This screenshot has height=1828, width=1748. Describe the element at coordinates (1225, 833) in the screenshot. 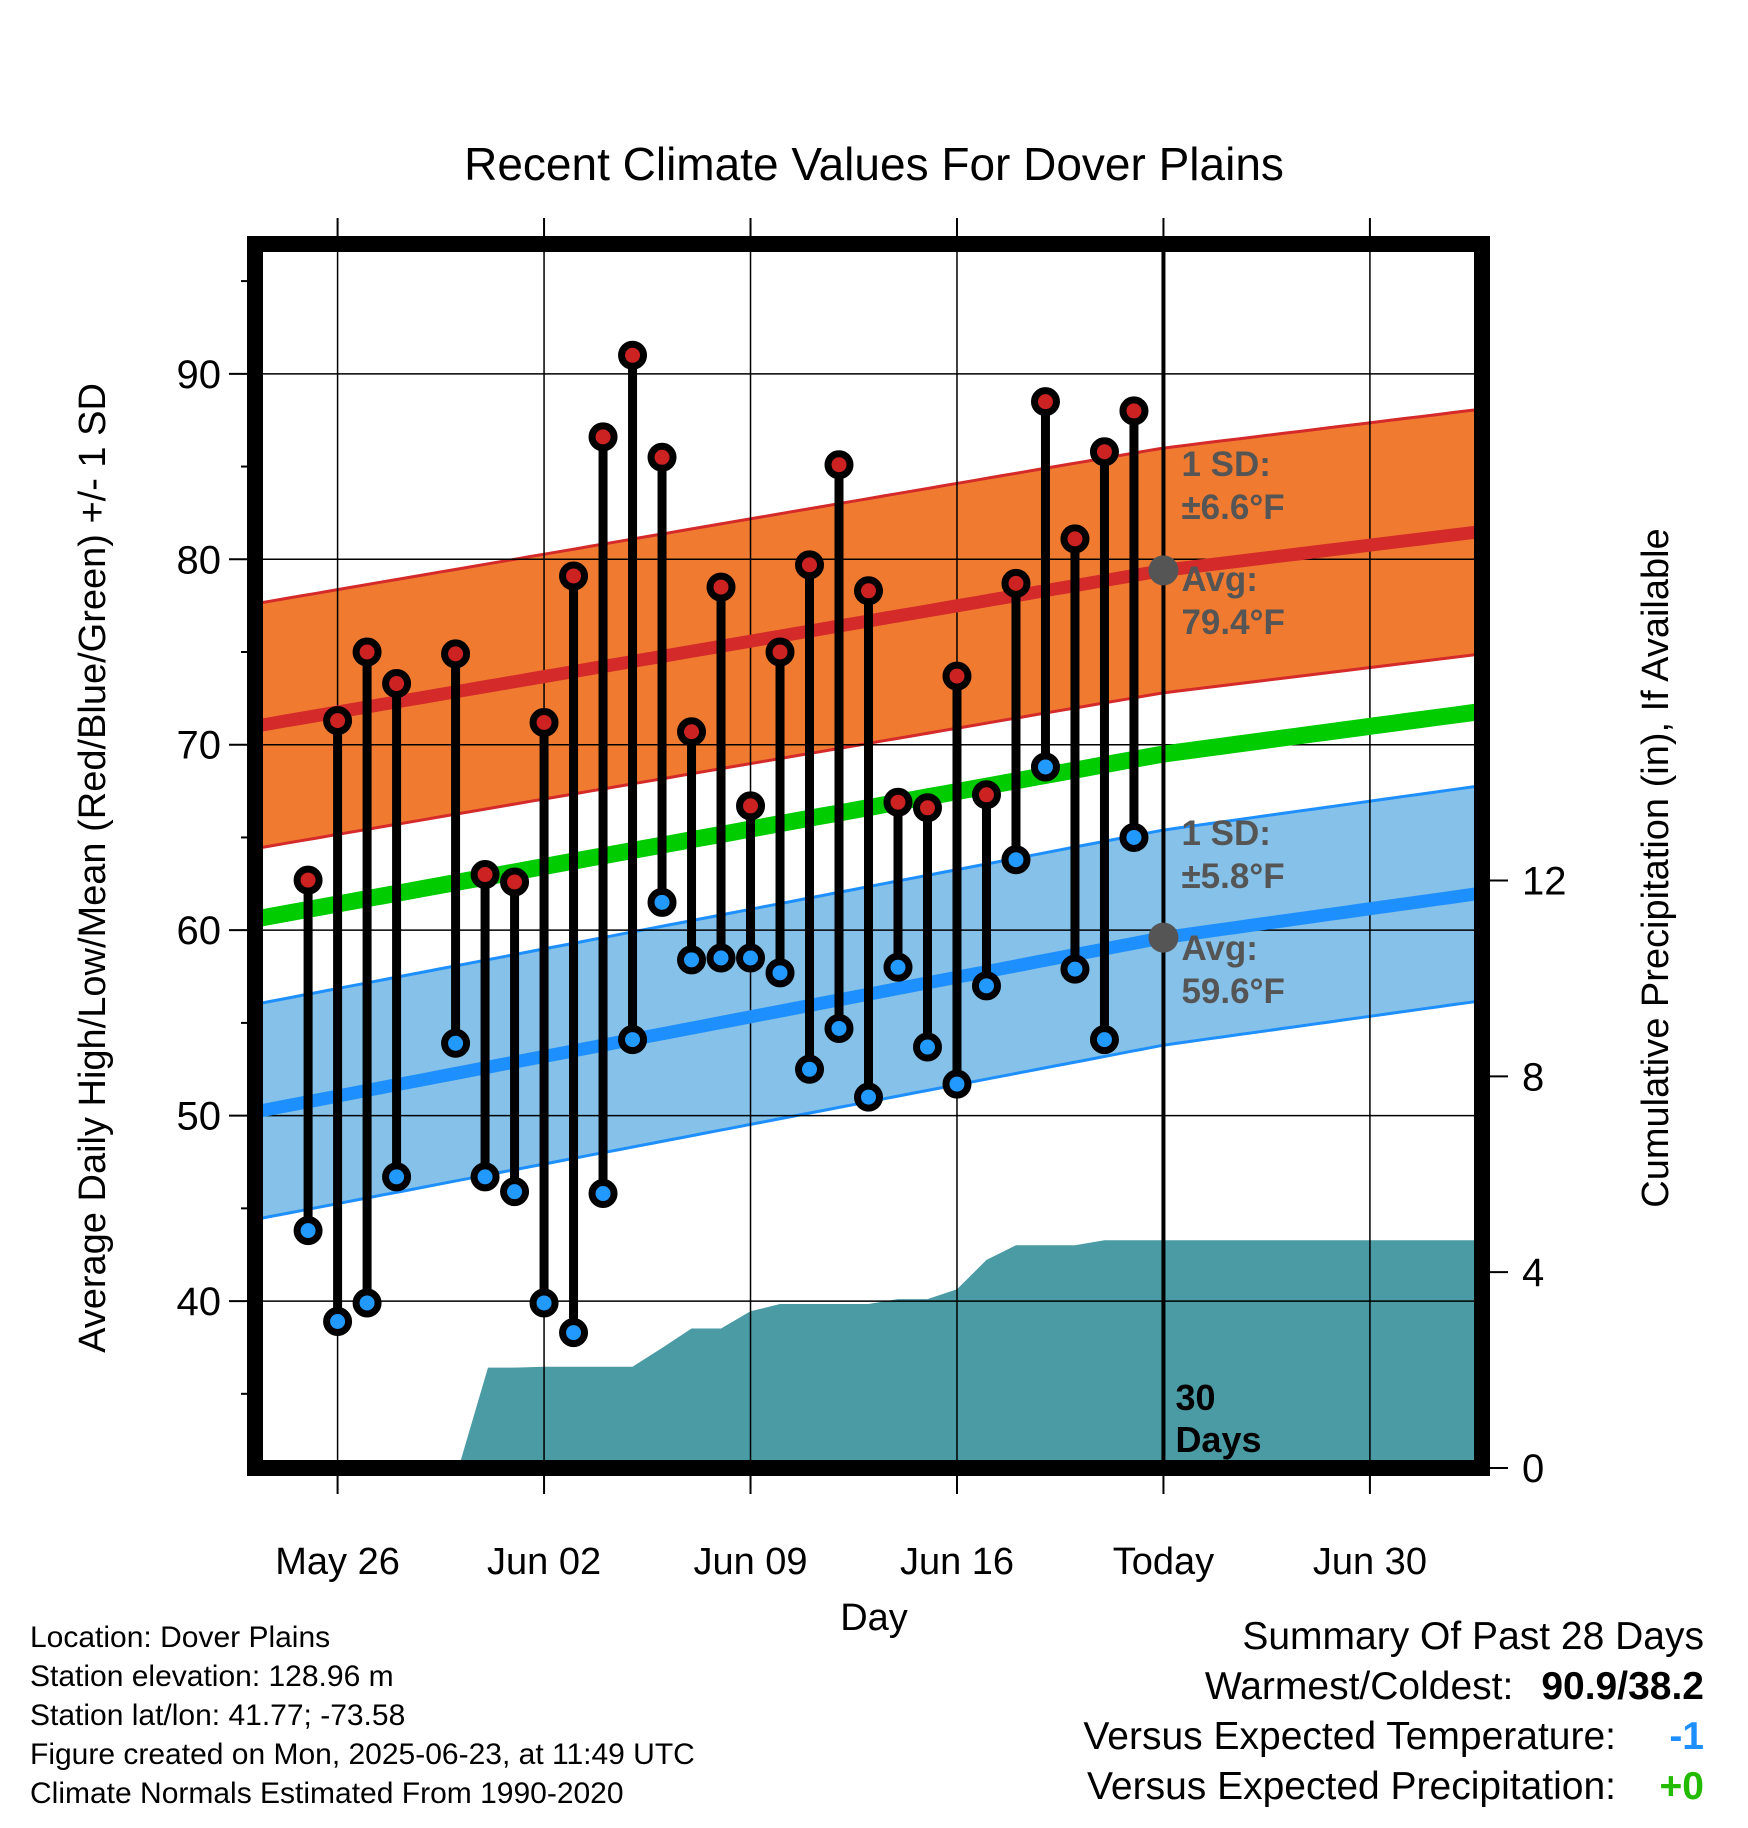

I see `low-annotation-sd-label: 1 SD:` at that location.